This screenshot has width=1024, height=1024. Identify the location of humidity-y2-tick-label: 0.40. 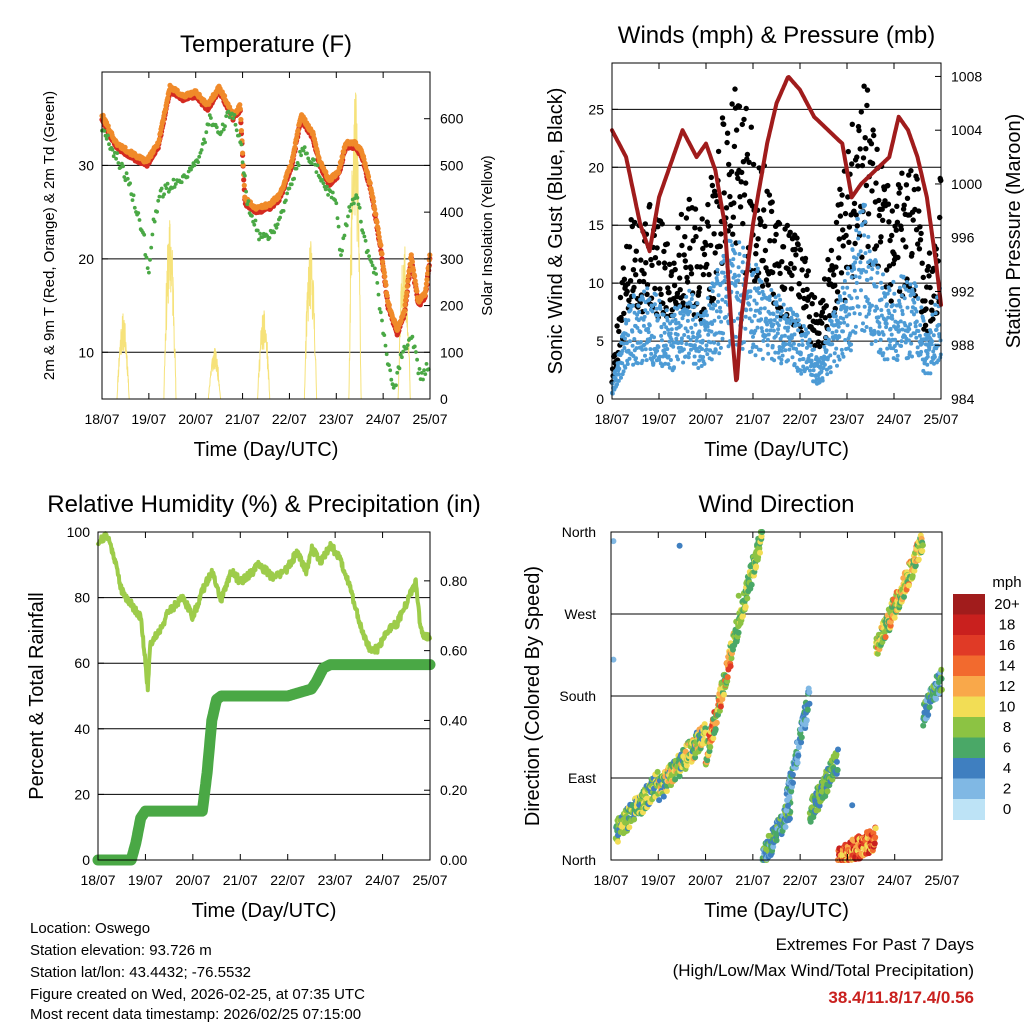
(453, 720).